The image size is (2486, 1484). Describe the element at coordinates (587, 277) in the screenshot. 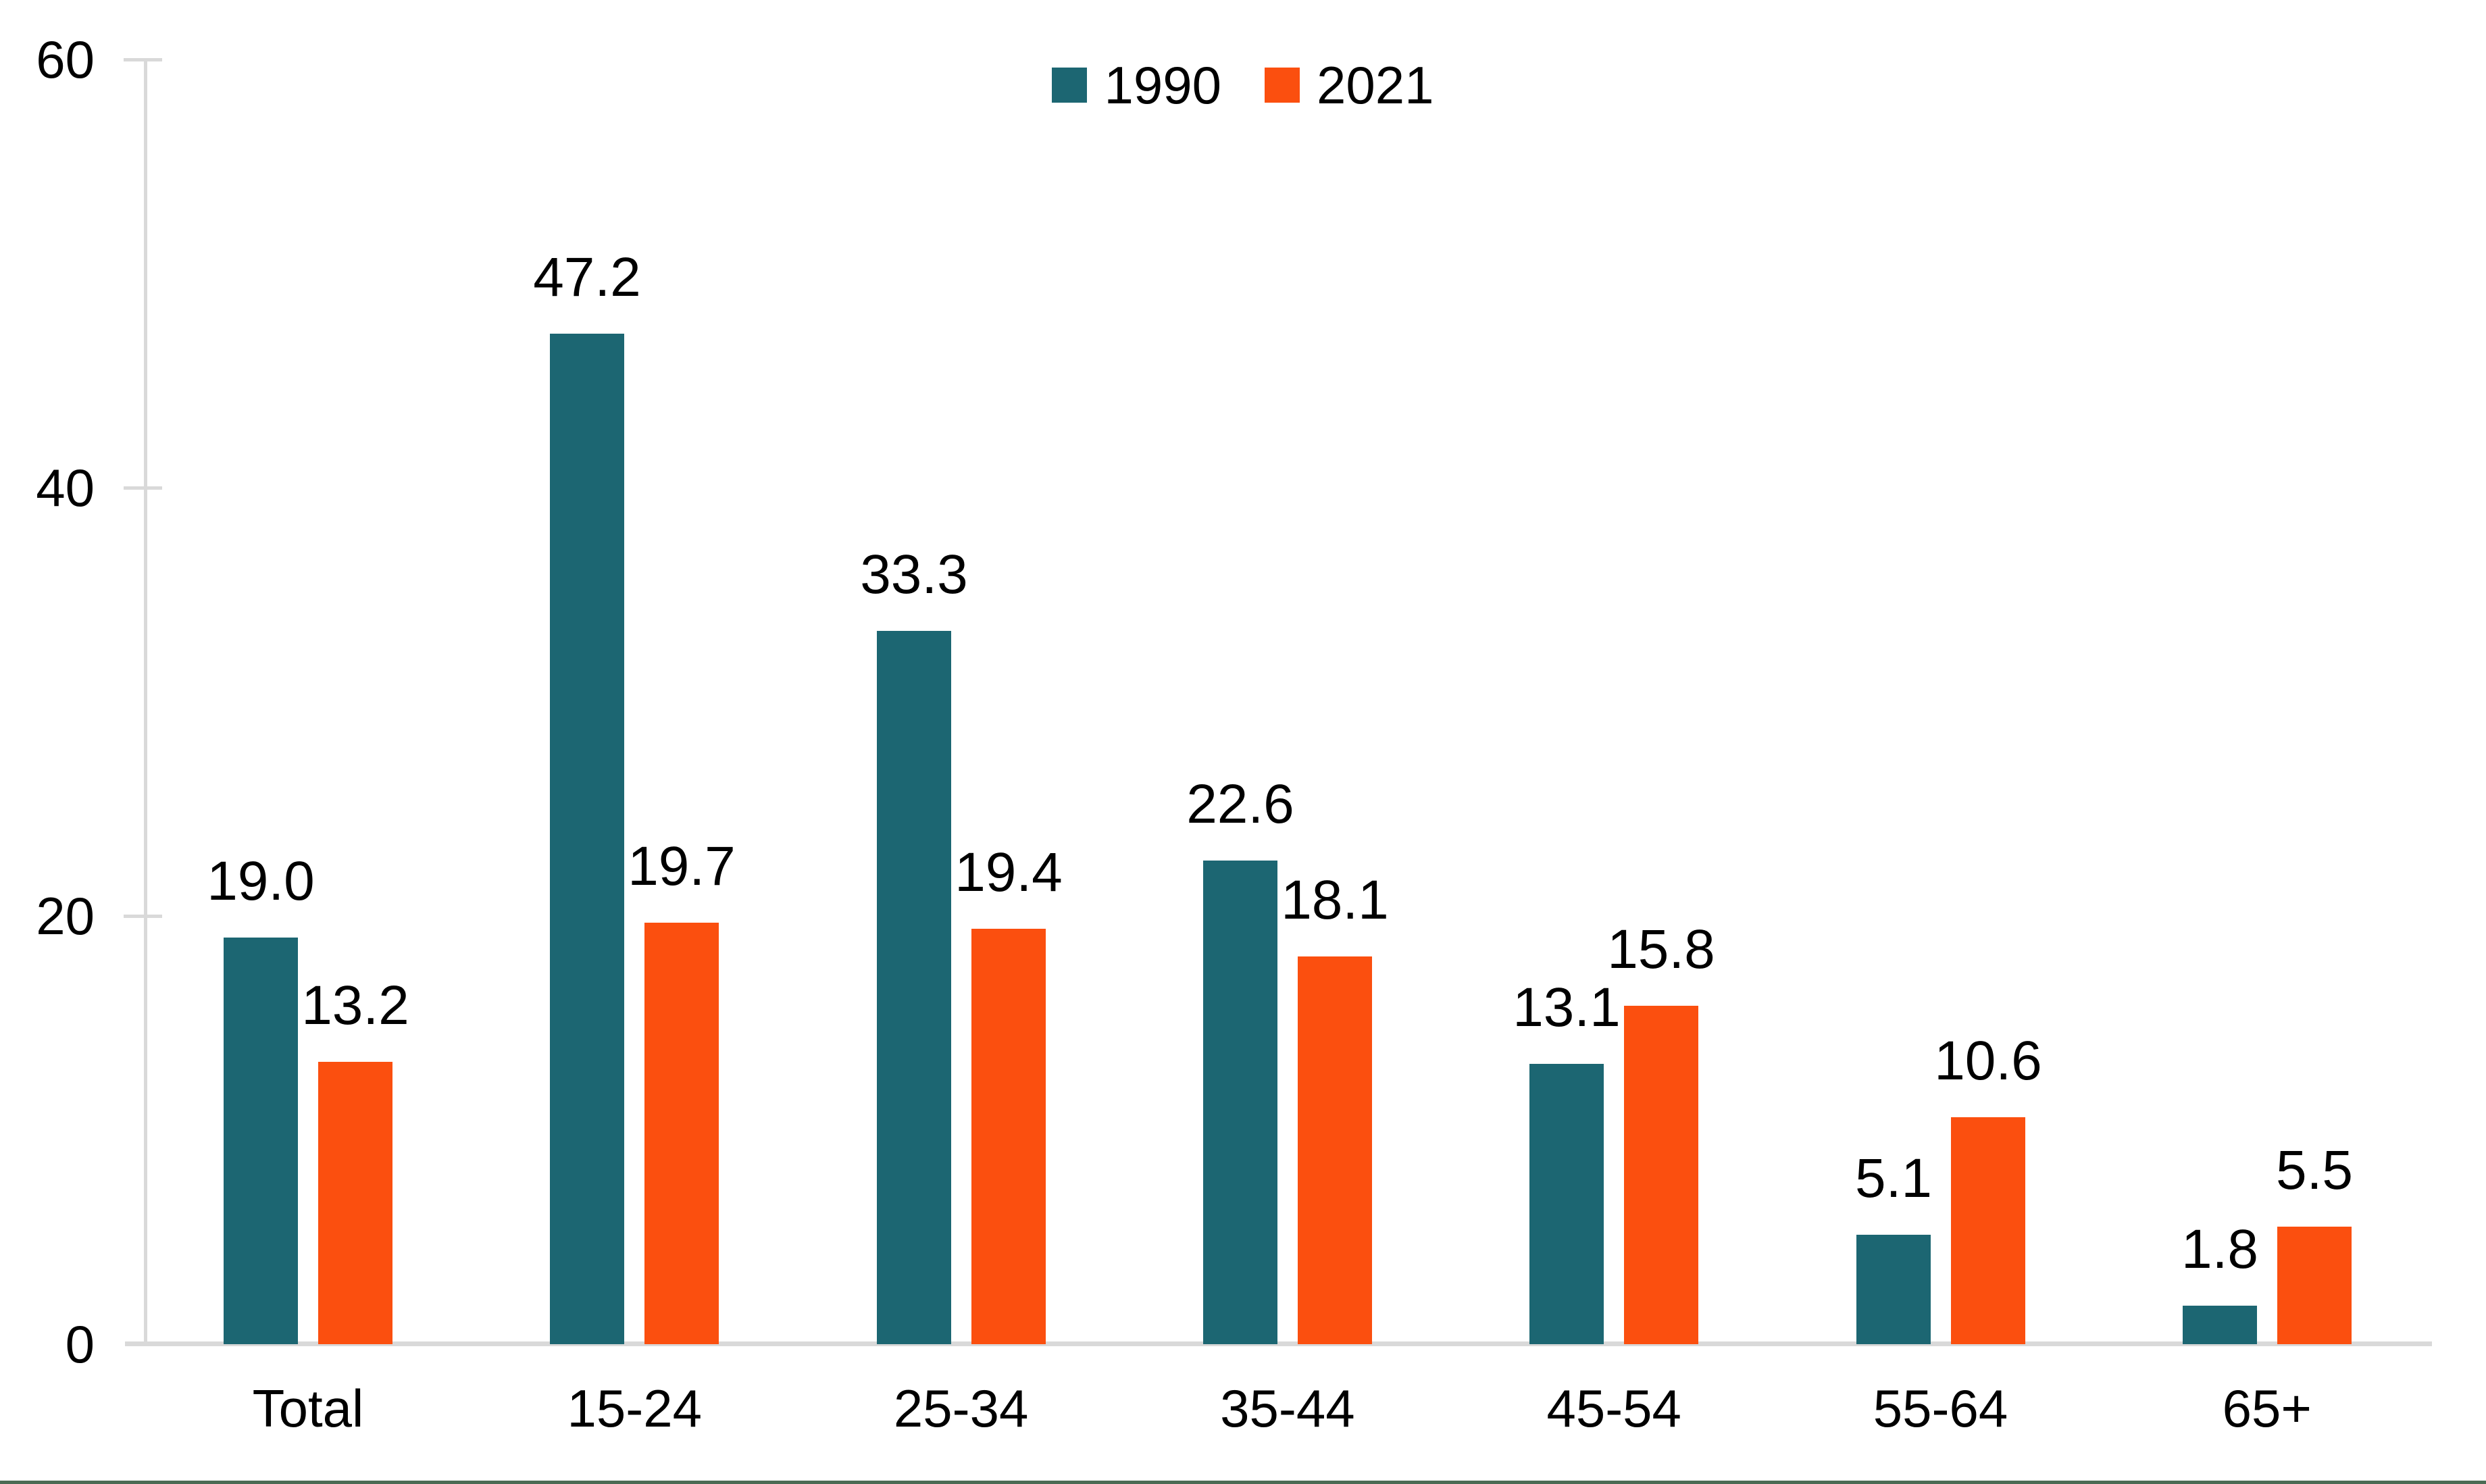

I see `value-label-1990-15-24: 47.2` at that location.